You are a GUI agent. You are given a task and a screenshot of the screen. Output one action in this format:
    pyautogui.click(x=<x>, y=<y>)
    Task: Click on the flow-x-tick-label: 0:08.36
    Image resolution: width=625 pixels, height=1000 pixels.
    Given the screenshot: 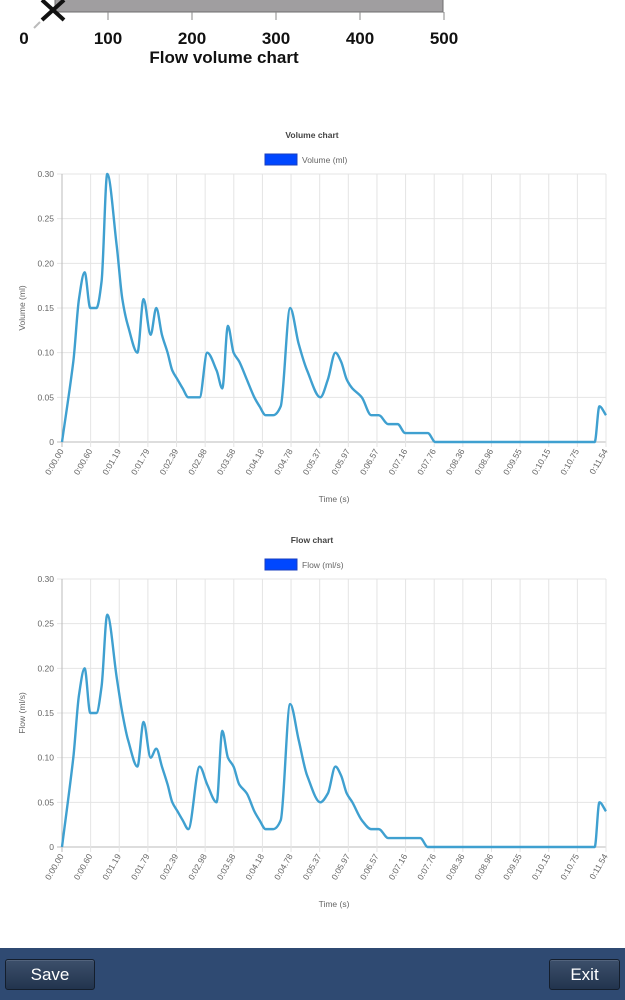 What is the action you would take?
    pyautogui.click(x=455, y=867)
    